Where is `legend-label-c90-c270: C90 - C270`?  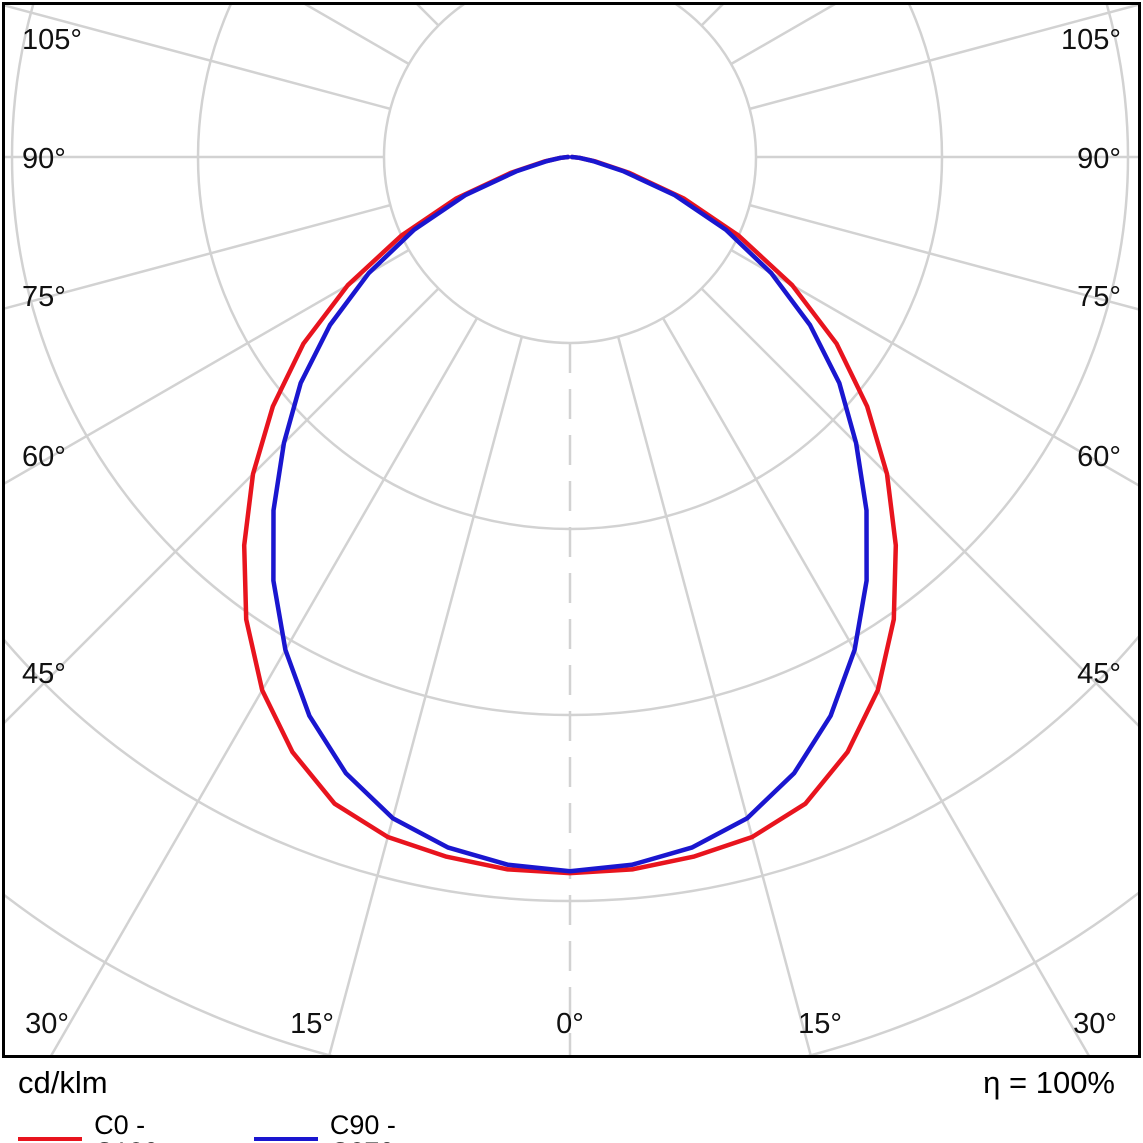 legend-label-c90-c270: C90 - C270 is located at coordinates (362, 1126).